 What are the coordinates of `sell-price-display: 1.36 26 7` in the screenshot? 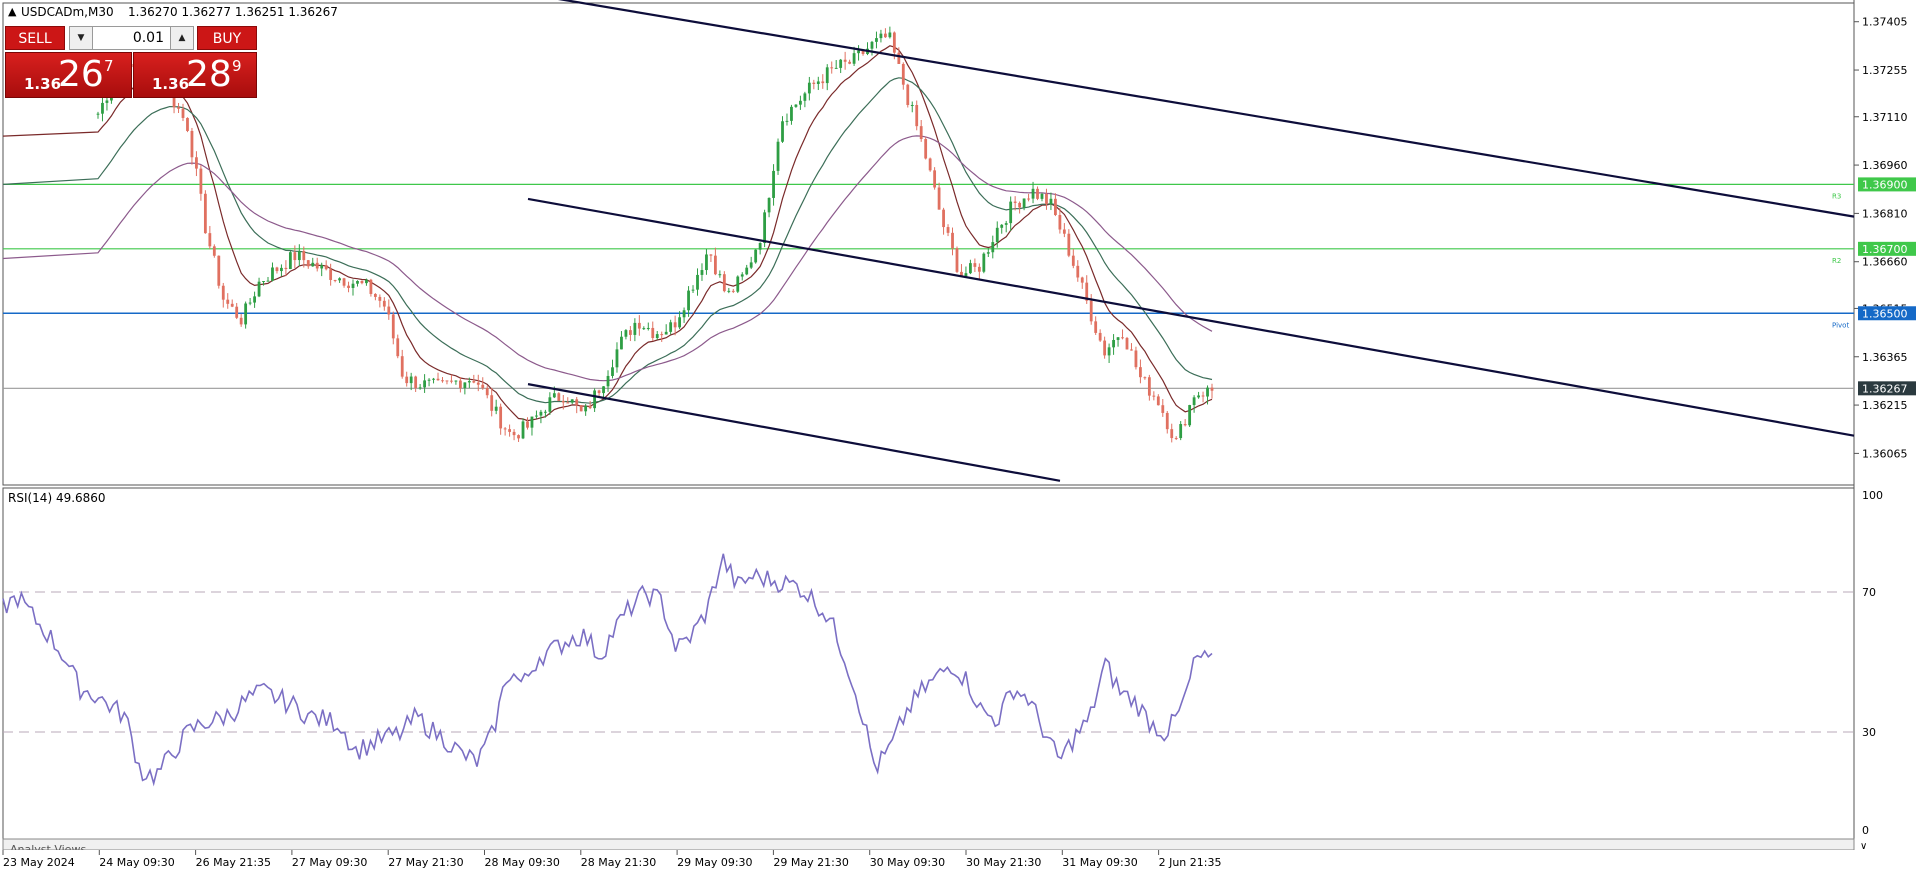 It's located at (68, 75).